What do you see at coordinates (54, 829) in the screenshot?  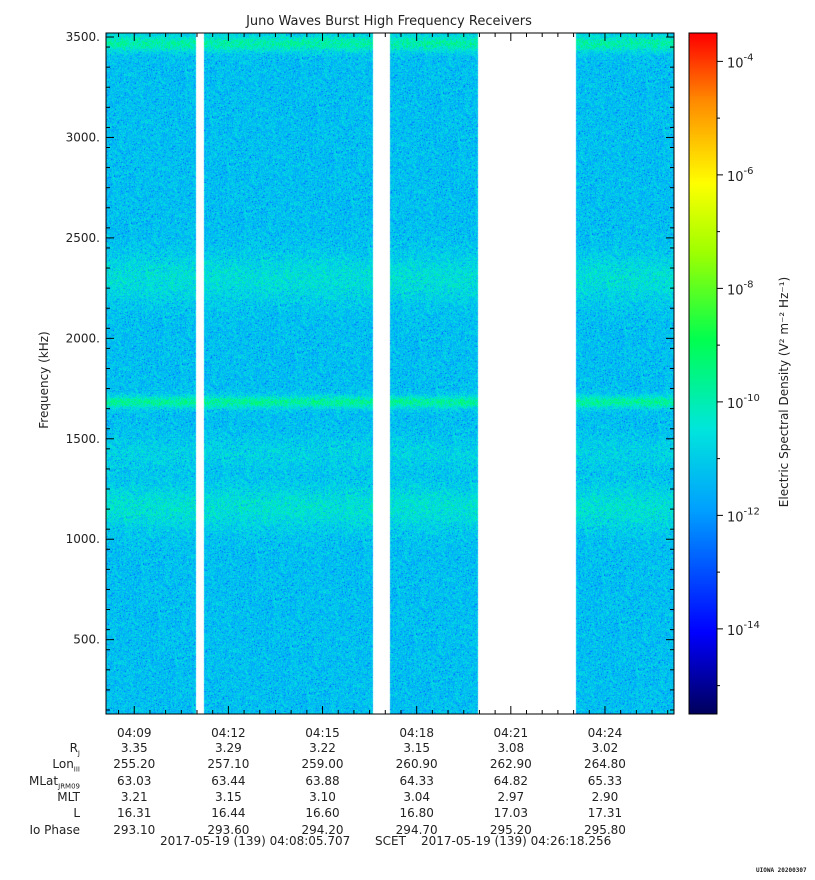 I see `ephemeris-label: Io Phase` at bounding box center [54, 829].